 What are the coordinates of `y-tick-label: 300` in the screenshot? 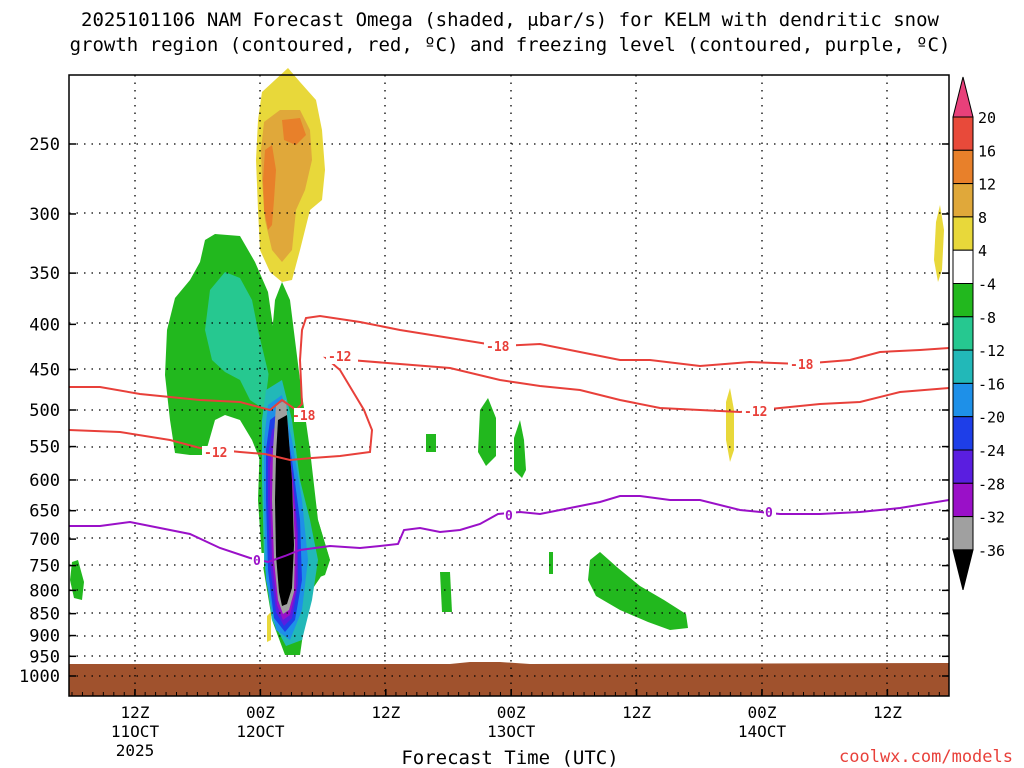 It's located at (44, 215).